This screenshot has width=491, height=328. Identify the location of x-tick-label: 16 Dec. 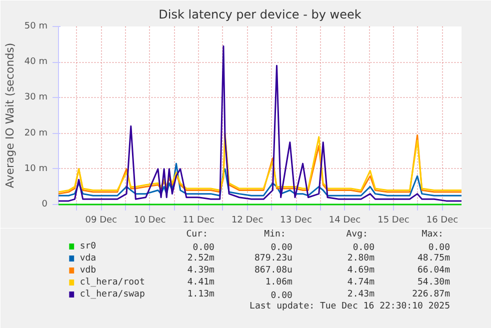
(442, 221).